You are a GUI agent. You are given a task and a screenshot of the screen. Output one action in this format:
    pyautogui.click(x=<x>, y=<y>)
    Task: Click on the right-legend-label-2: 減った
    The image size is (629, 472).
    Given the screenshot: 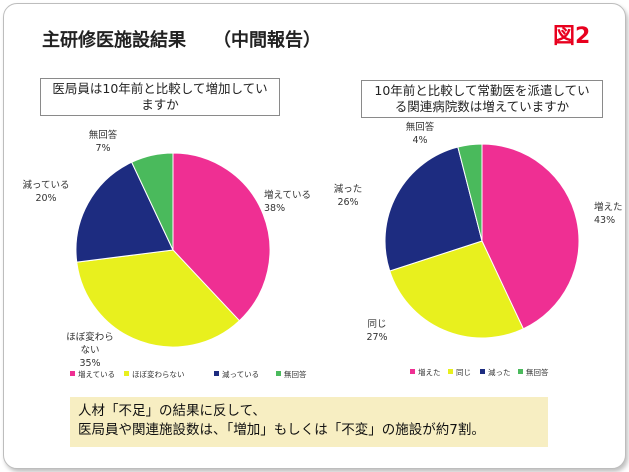 What is the action you would take?
    pyautogui.click(x=499, y=372)
    